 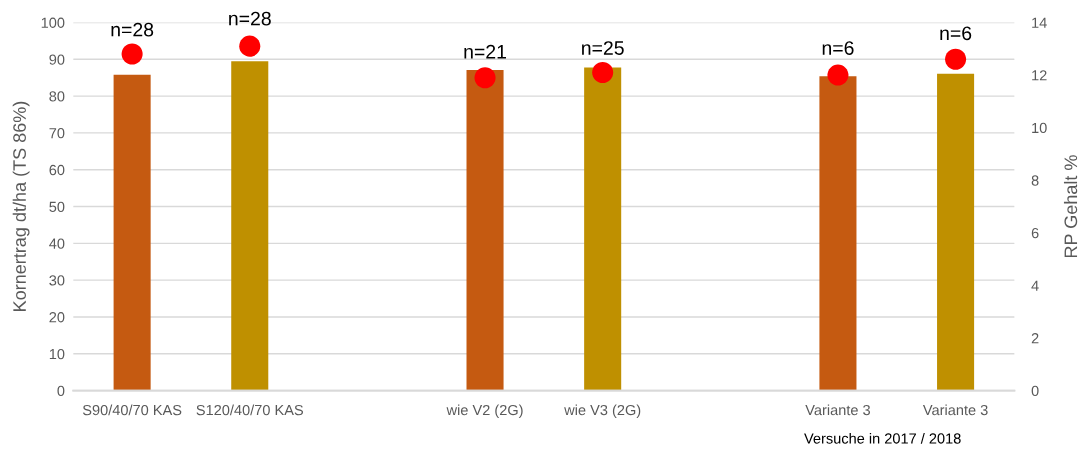 What do you see at coordinates (61, 391) in the screenshot?
I see `y-tick-label: 0` at bounding box center [61, 391].